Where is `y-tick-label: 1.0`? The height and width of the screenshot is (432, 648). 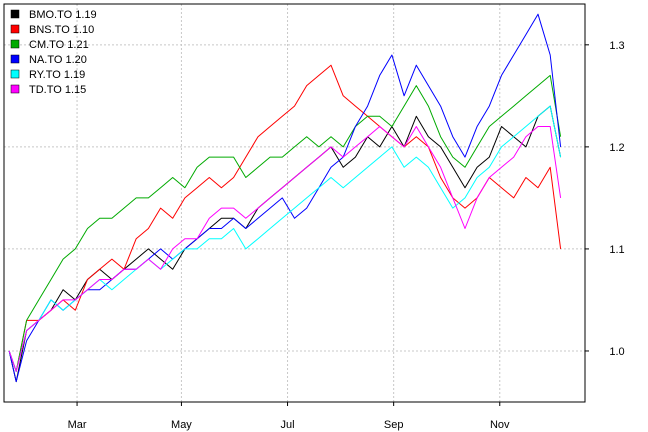
y-tick-label: 1.0 is located at coordinates (616, 352).